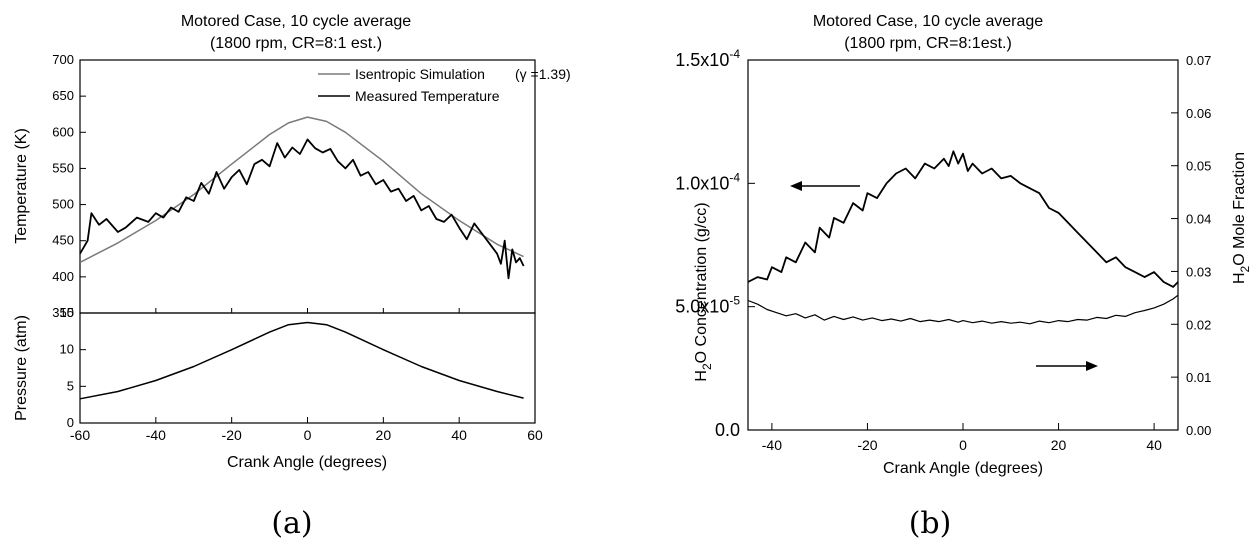 The height and width of the screenshot is (540, 1260). What do you see at coordinates (63, 167) in the screenshot?
I see `temperature-y-tick-label: 550` at bounding box center [63, 167].